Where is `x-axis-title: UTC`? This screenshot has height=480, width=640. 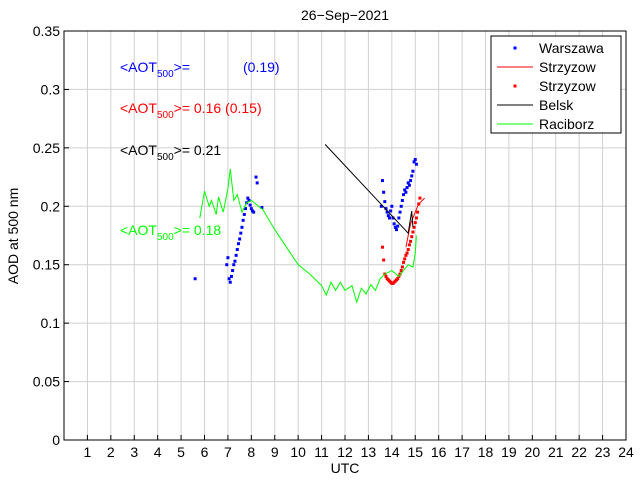
x-axis-title: UTC is located at coordinates (345, 468).